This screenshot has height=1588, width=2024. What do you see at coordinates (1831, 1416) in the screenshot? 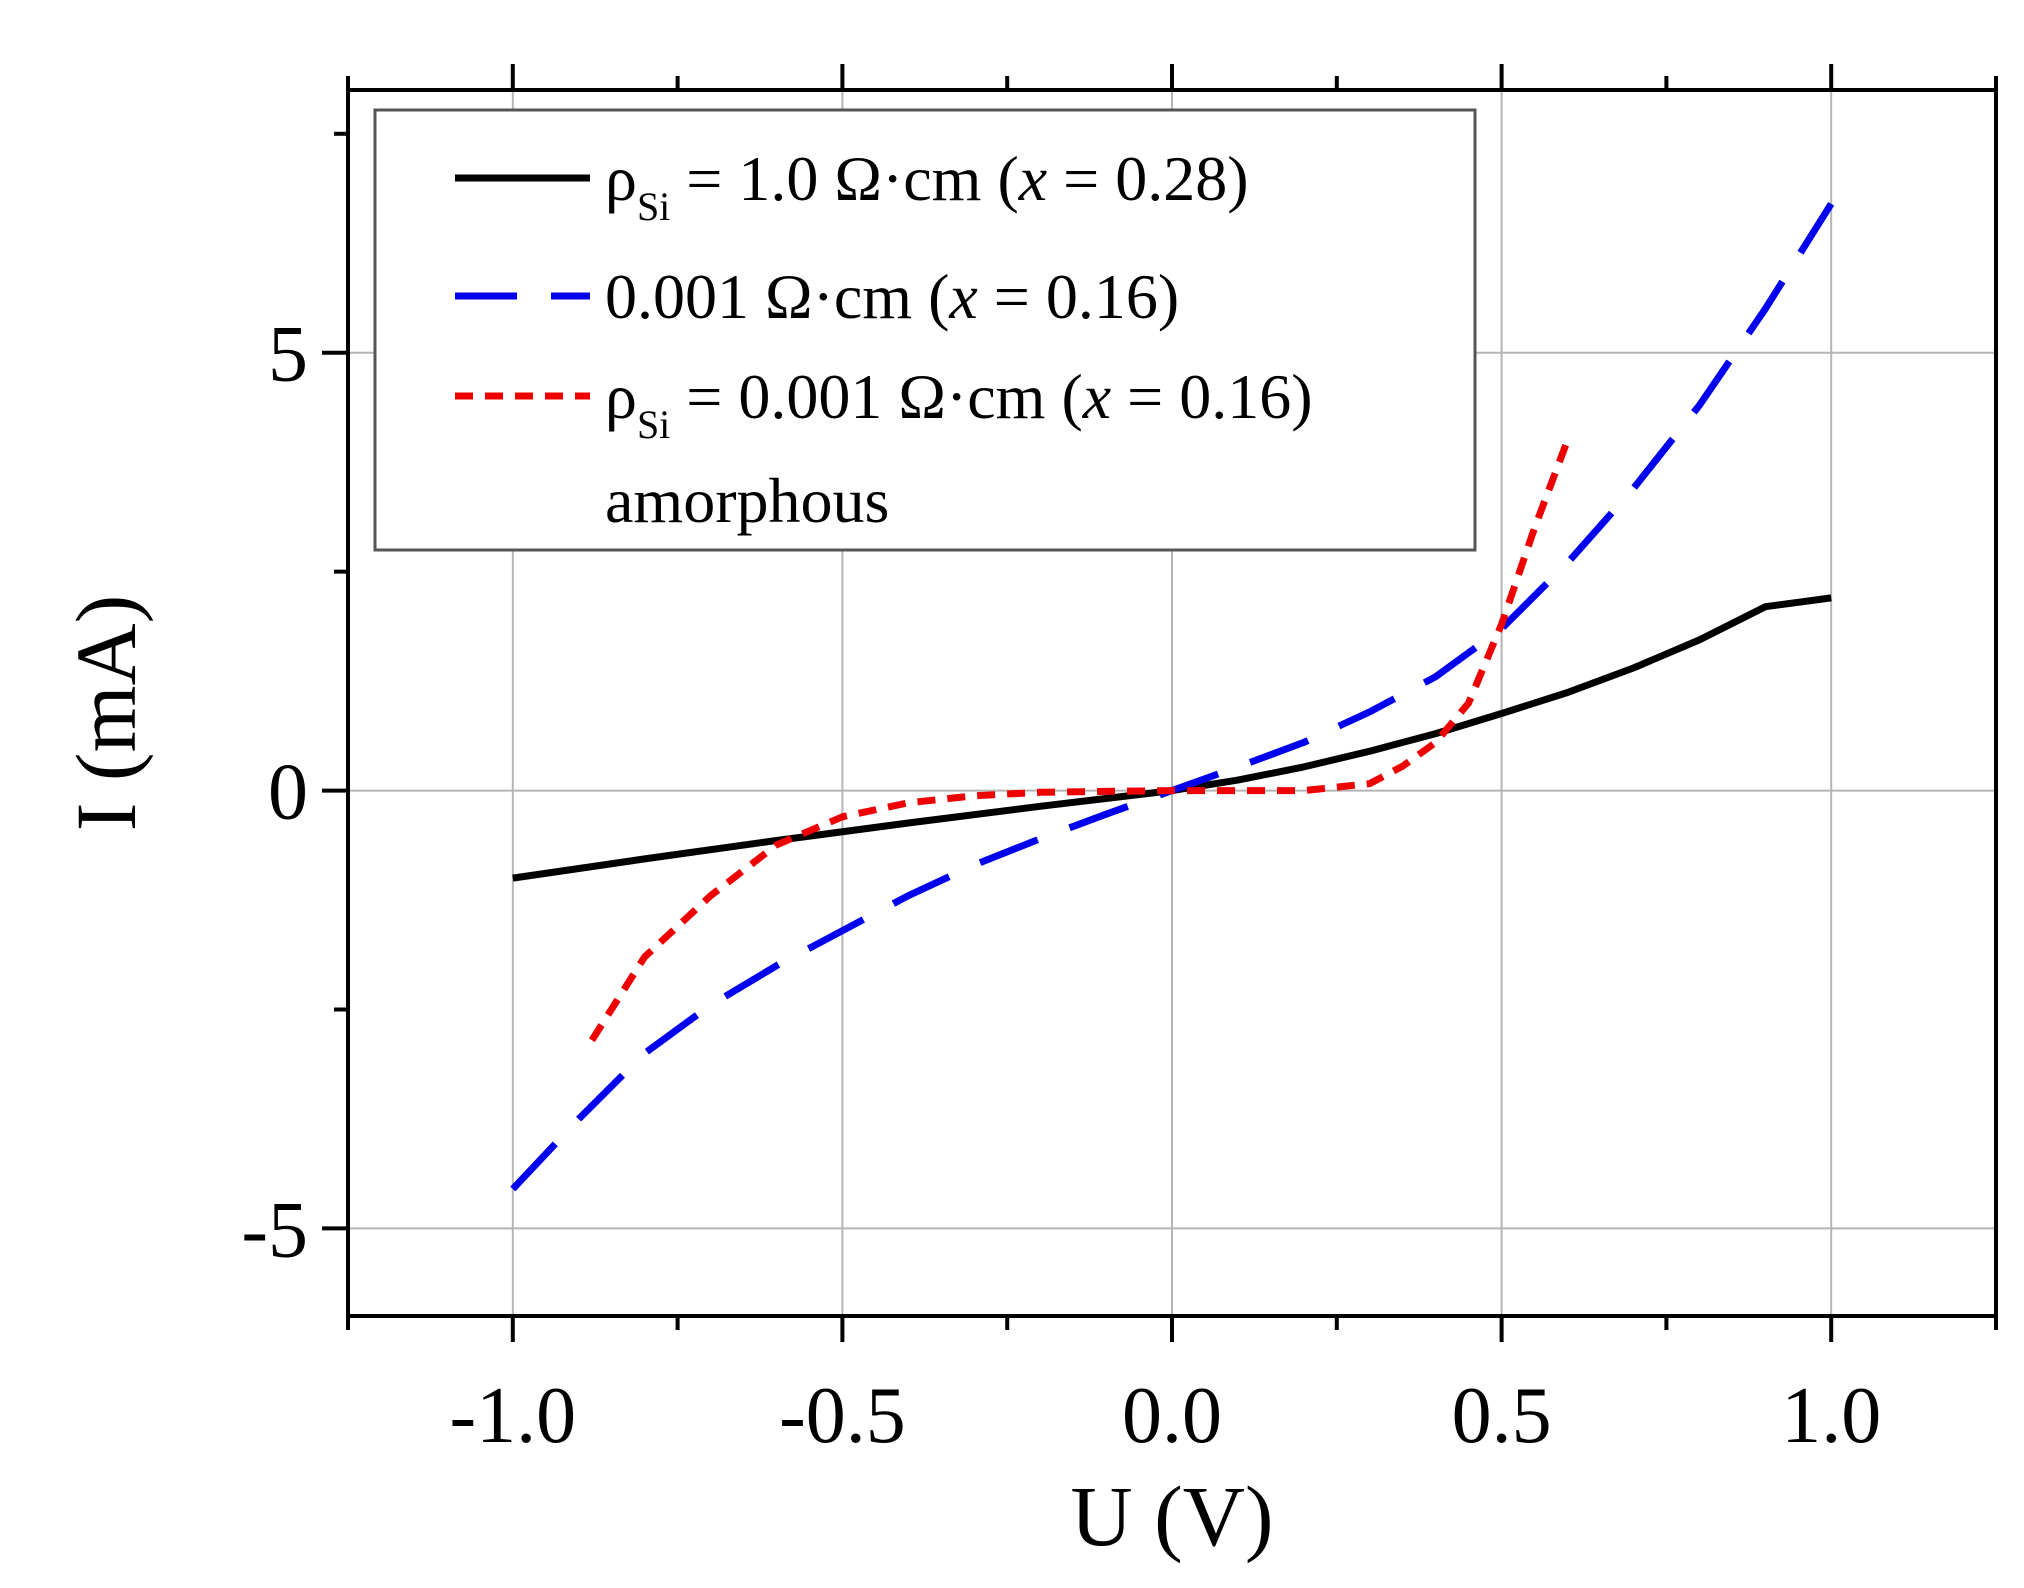
I see `x-tick-label: 1.0` at bounding box center [1831, 1416].